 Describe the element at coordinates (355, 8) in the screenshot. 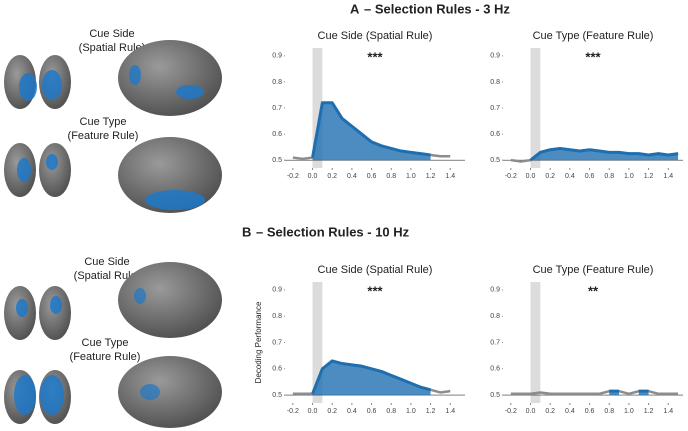

I see `panel-label: A` at that location.